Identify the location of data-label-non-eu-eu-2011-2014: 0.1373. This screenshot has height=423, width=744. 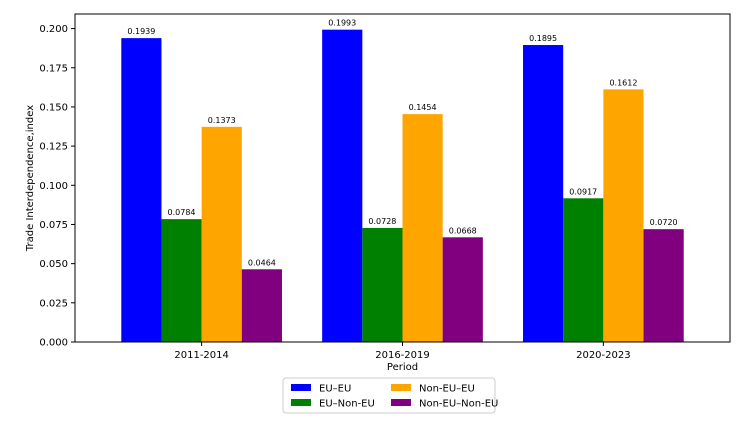
(222, 120).